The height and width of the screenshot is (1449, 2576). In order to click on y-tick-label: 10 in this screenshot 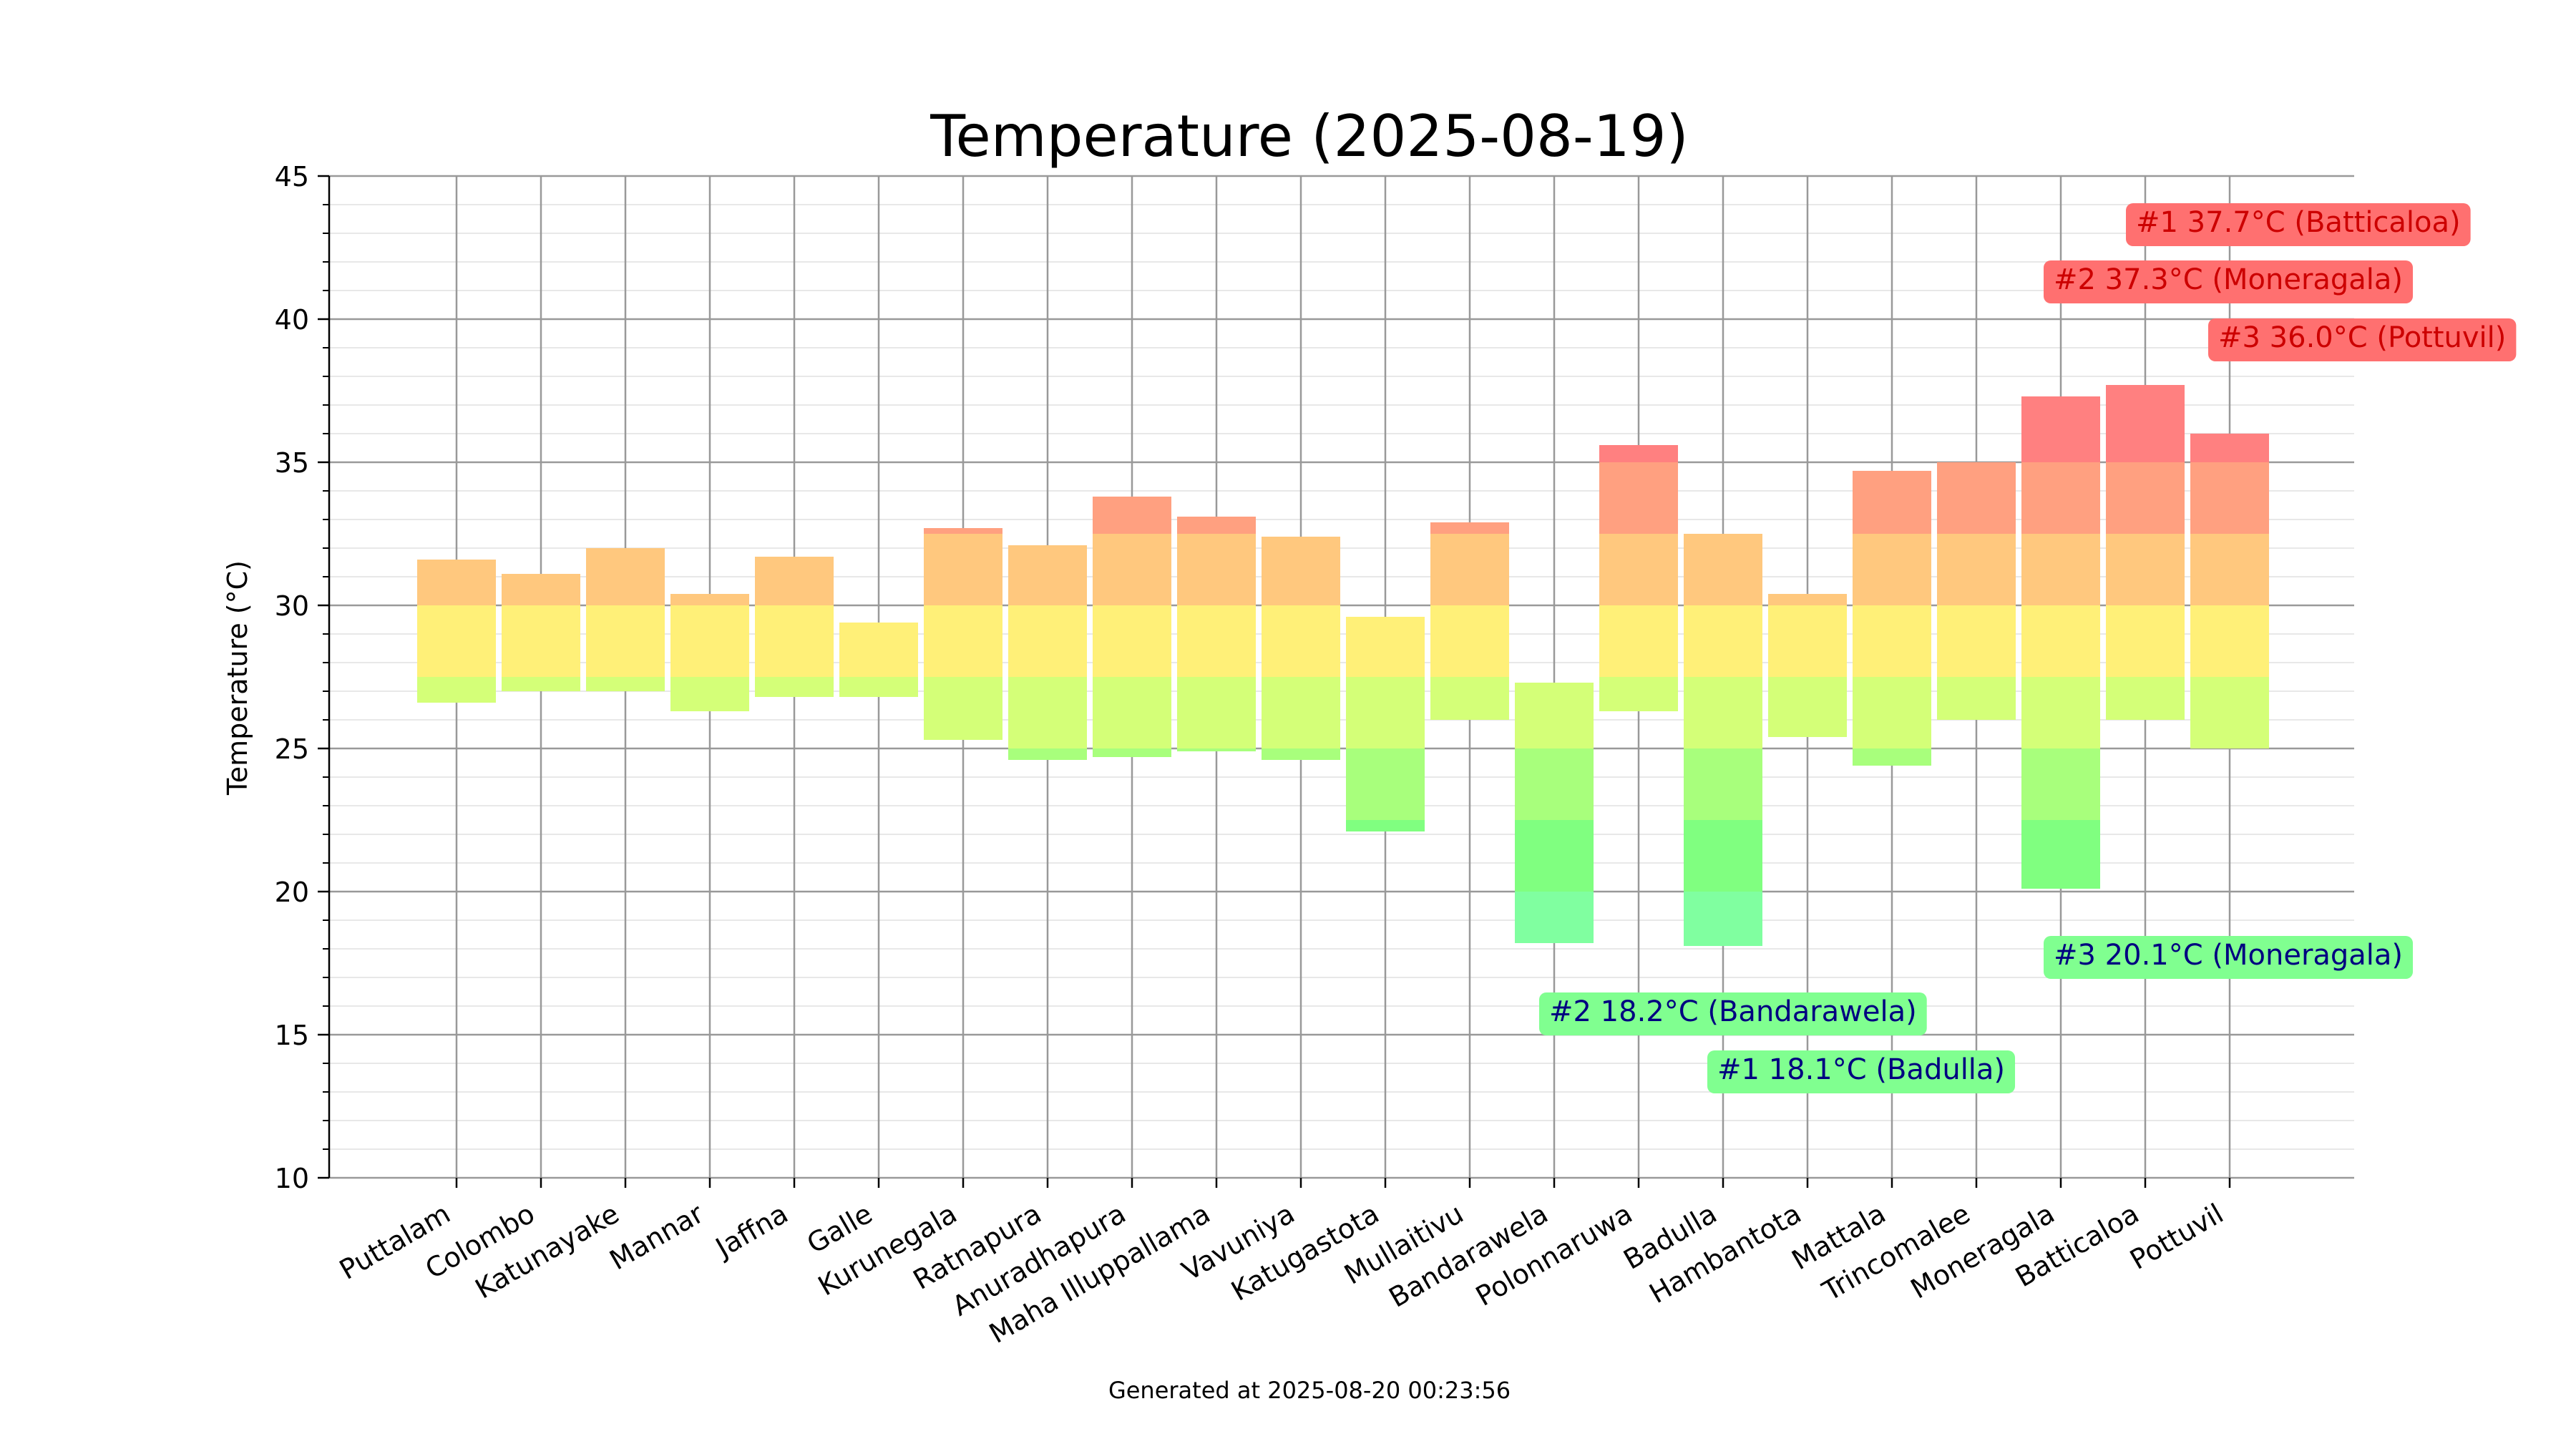, I will do `click(292, 1178)`.